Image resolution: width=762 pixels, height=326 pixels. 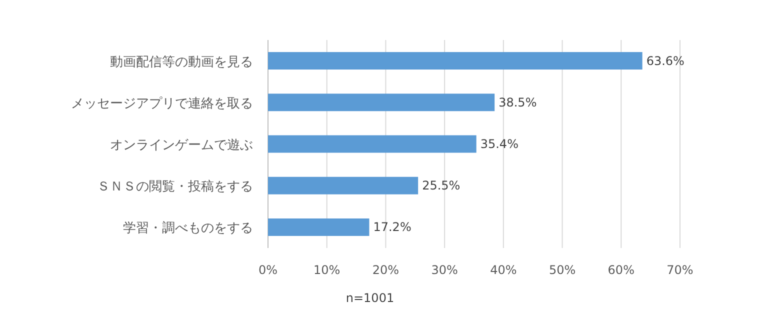 What do you see at coordinates (499, 144) in the screenshot?
I see `data-label: 35.4%` at bounding box center [499, 144].